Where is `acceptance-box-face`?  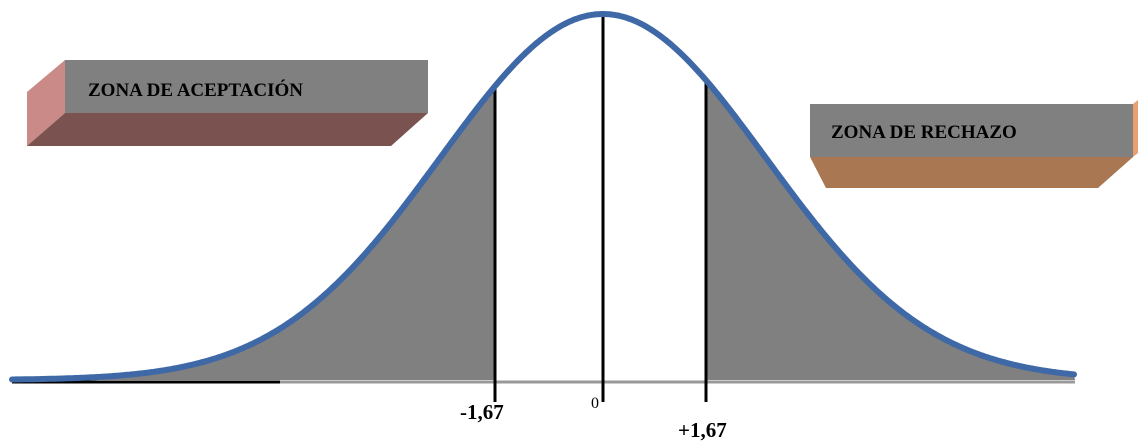 acceptance-box-face is located at coordinates (246, 86).